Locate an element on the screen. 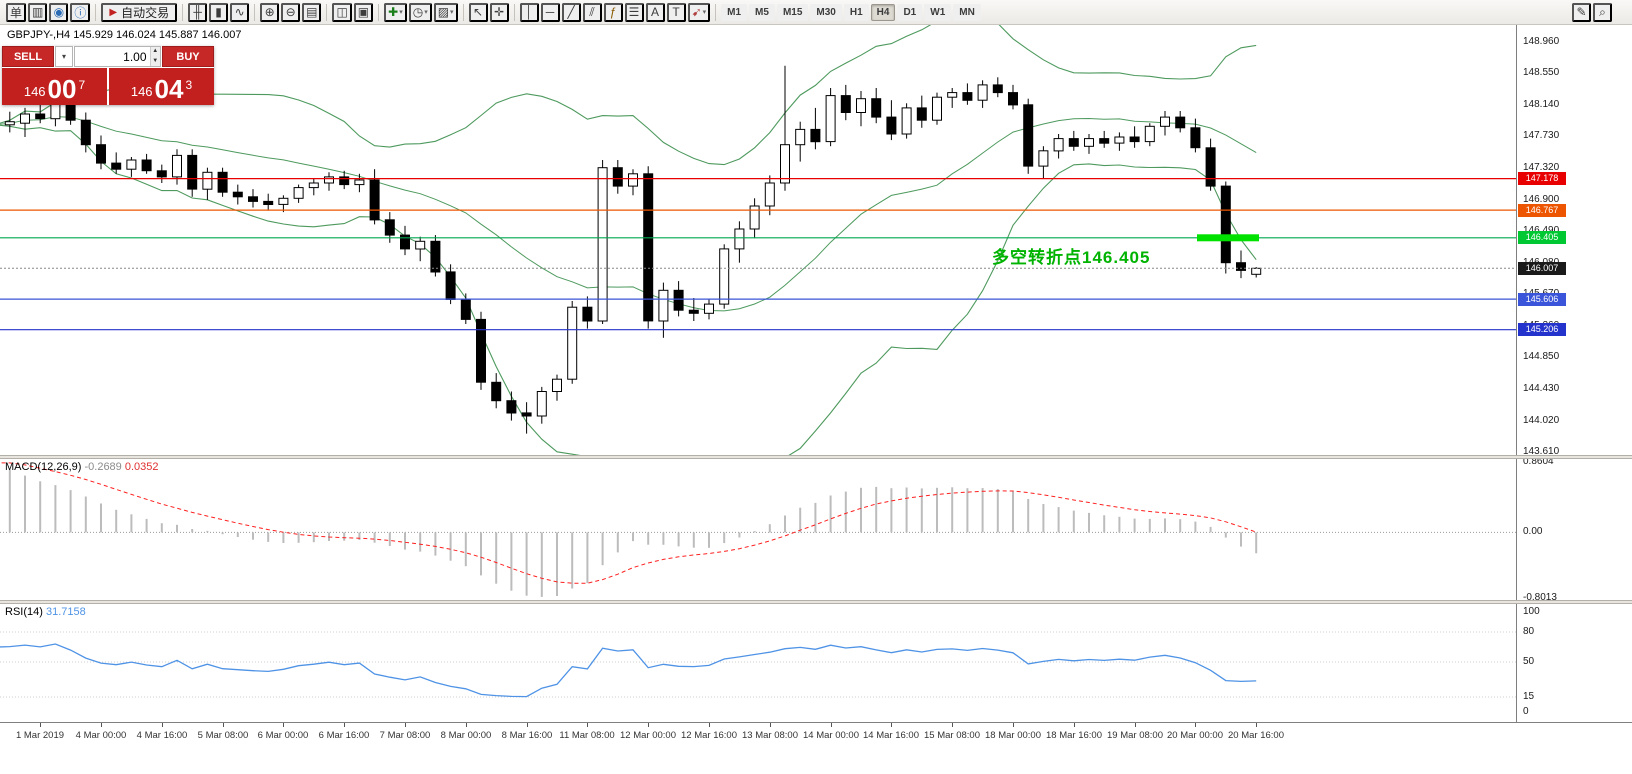 The image size is (1632, 774). crosshair-icon: ✛ is located at coordinates (499, 12).